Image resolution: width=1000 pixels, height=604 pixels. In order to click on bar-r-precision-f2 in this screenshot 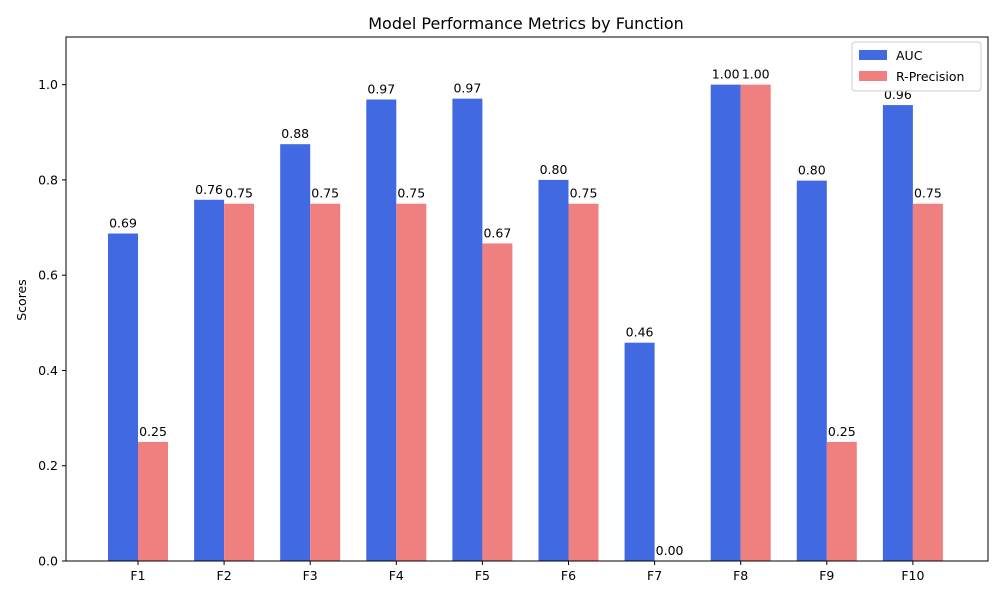, I will do `click(239, 382)`.